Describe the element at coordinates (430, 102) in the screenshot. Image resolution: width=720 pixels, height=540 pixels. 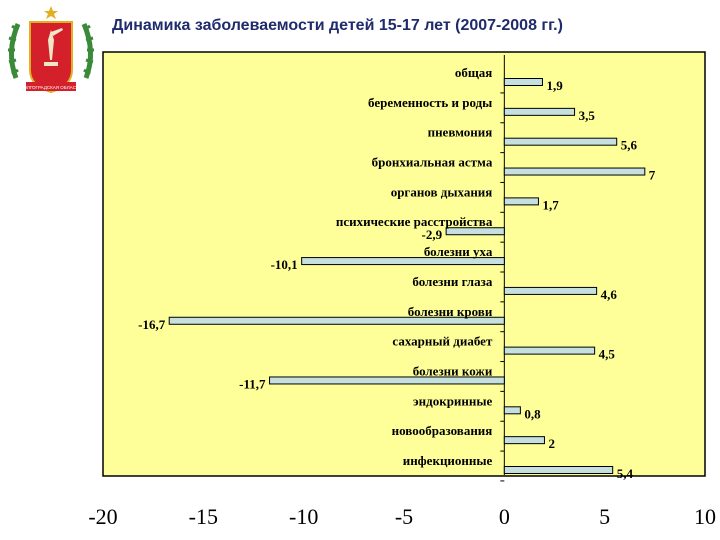
I see `category-label-1: беременность и роды` at that location.